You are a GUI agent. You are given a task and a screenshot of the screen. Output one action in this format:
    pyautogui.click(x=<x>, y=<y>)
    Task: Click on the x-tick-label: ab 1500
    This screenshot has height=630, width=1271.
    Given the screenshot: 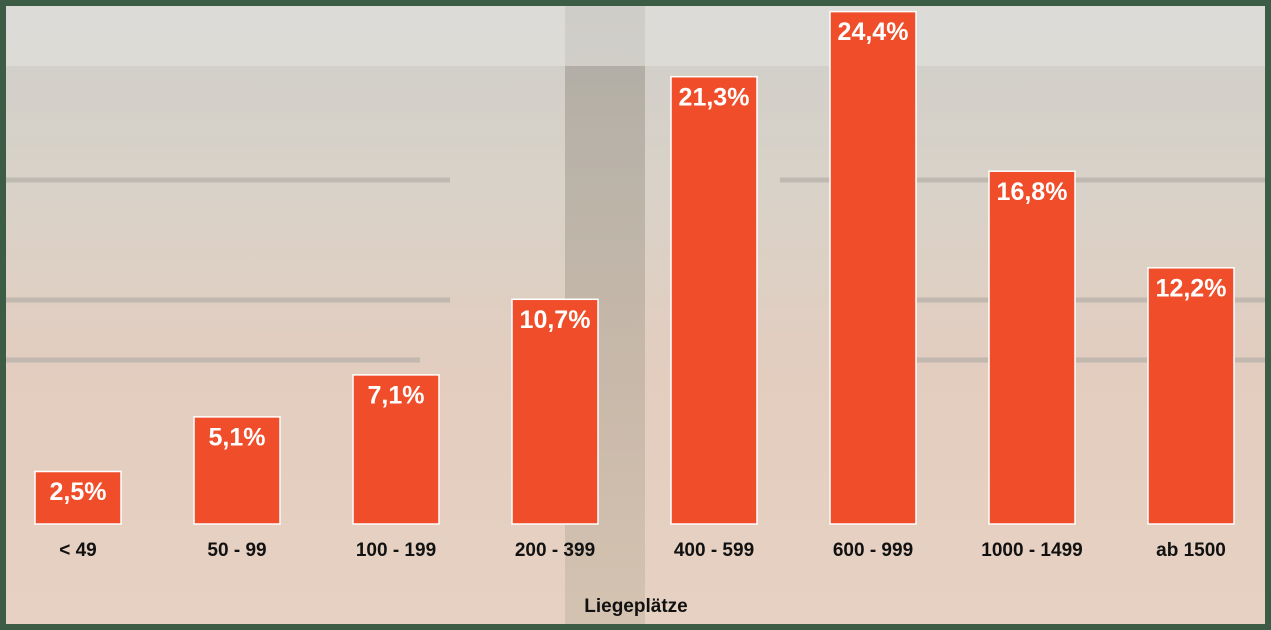 What is the action you would take?
    pyautogui.click(x=1191, y=550)
    